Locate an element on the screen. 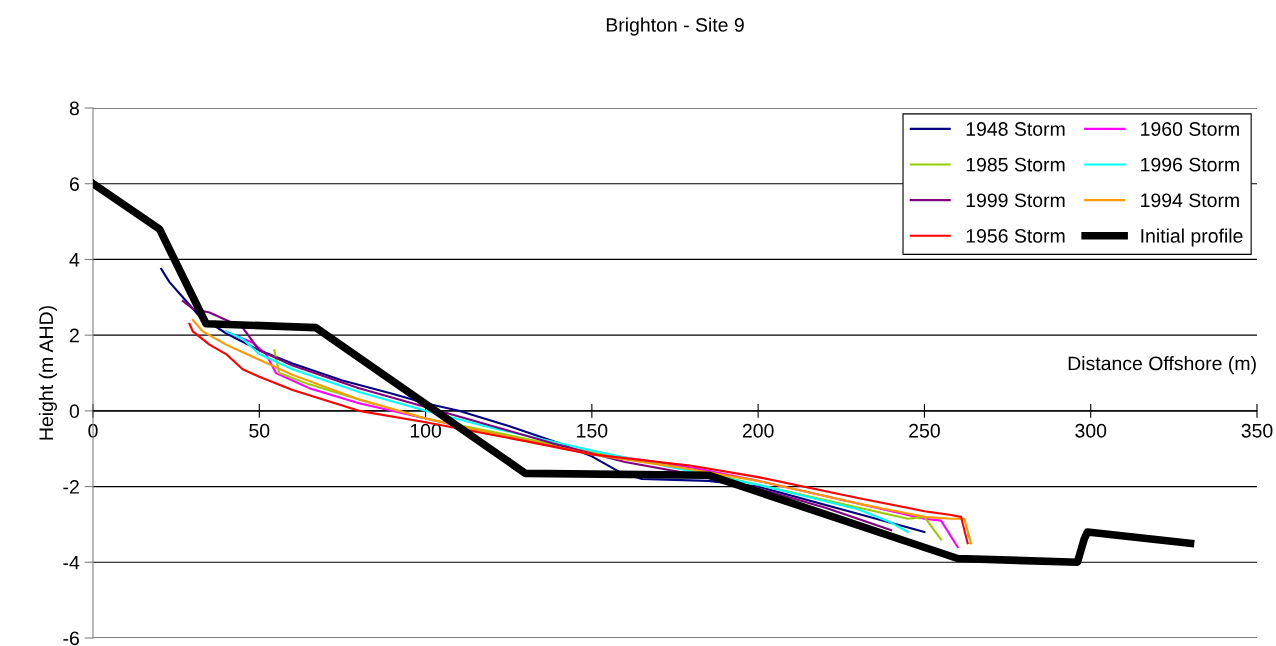 Image resolution: width=1276 pixels, height=646 pixels. legend-label: 1960 Storm is located at coordinates (1190, 129).